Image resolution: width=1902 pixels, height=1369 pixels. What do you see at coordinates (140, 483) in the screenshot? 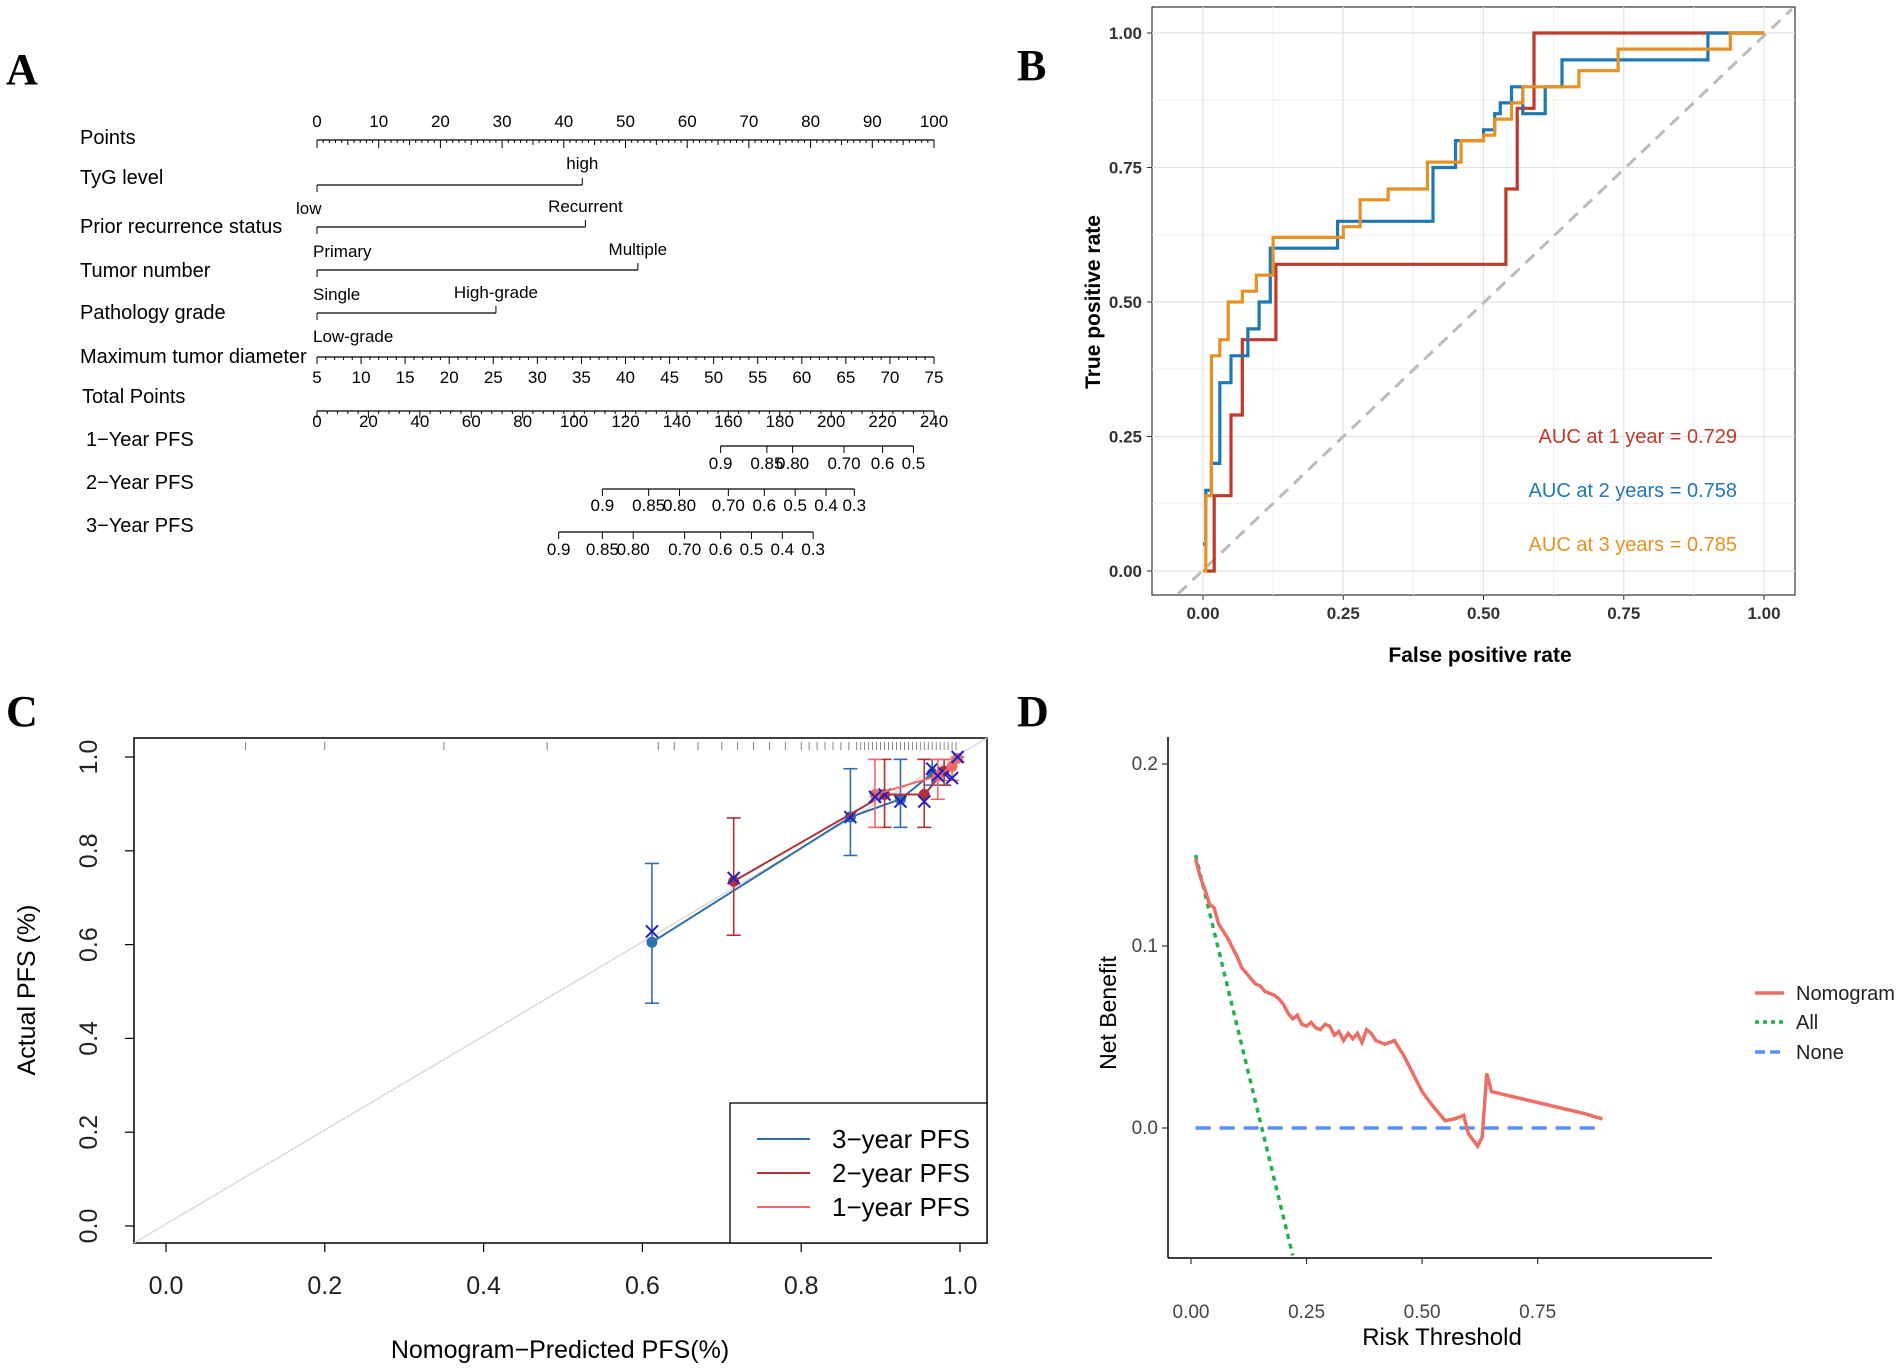
I see `outcome-label: 2−Year PFS` at bounding box center [140, 483].